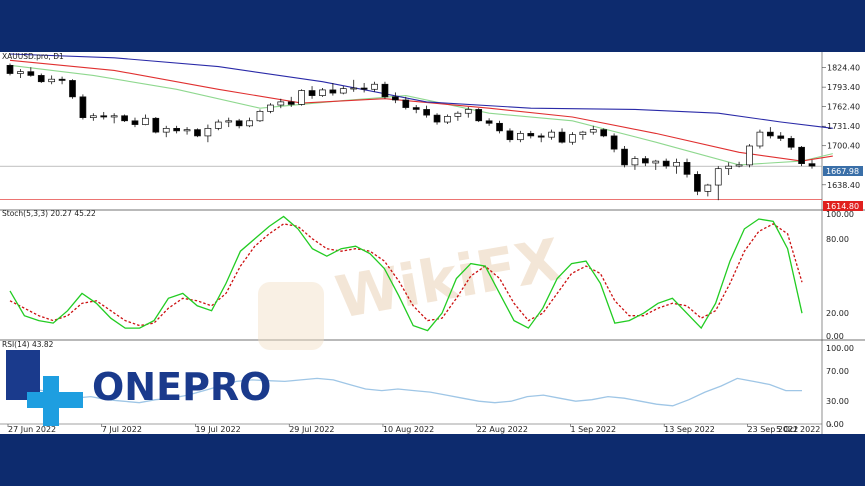 The width and height of the screenshot is (865, 486). What do you see at coordinates (837, 239) in the screenshot?
I see `stoch-y-tick-label: 80.00` at bounding box center [837, 239].